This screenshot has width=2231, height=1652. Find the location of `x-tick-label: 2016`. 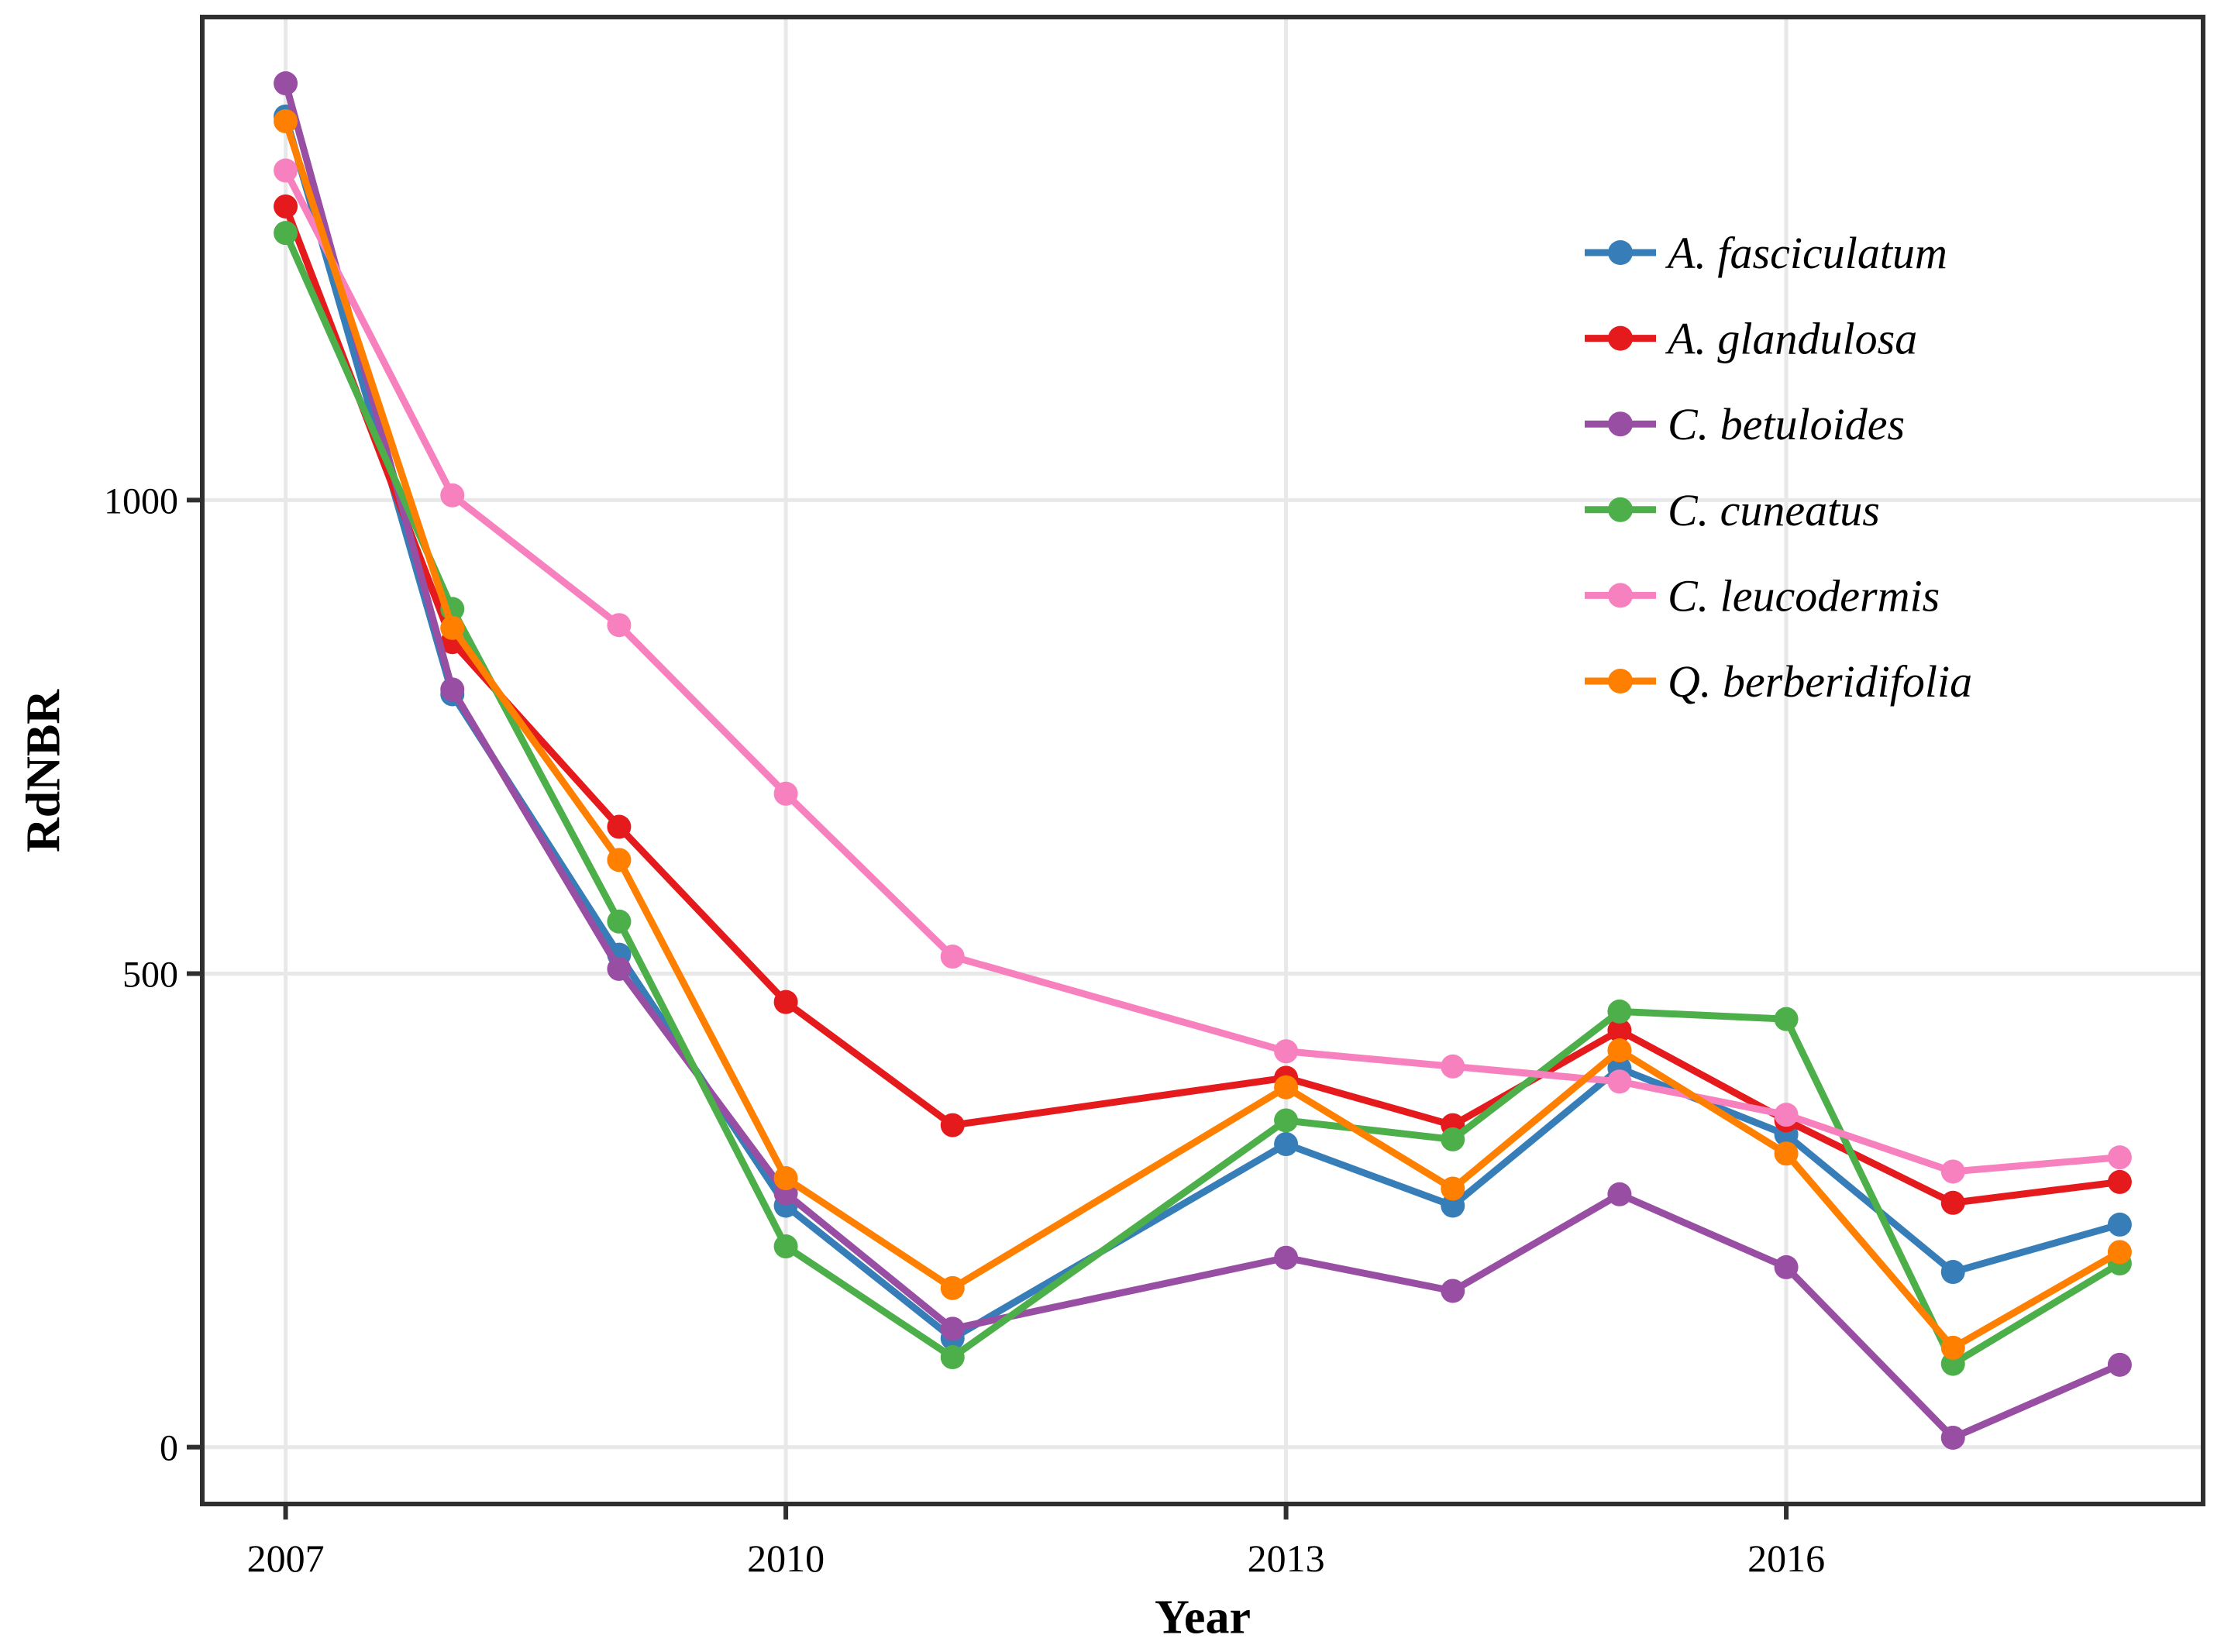

x-tick-label: 2016 is located at coordinates (1786, 1558).